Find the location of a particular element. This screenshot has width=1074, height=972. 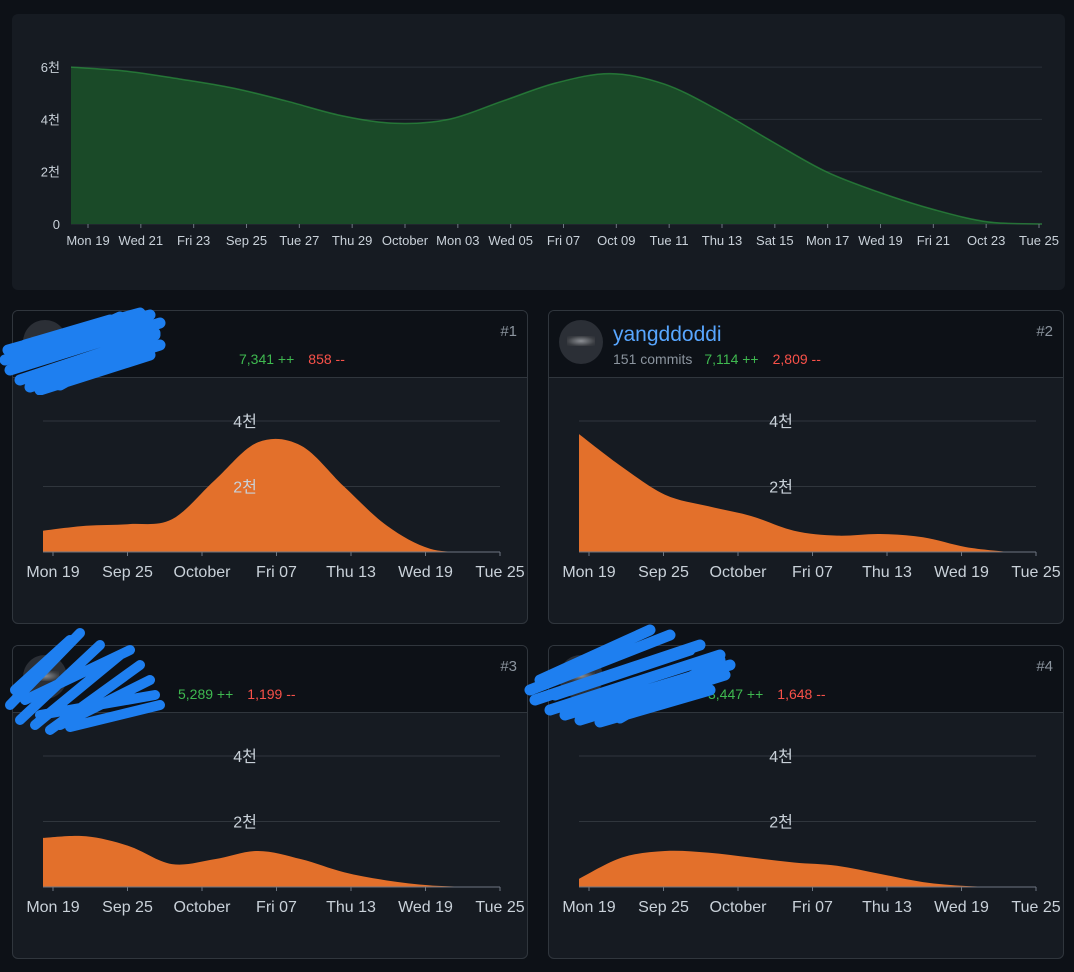

x-tick-label: Wed 05 is located at coordinates (510, 240).